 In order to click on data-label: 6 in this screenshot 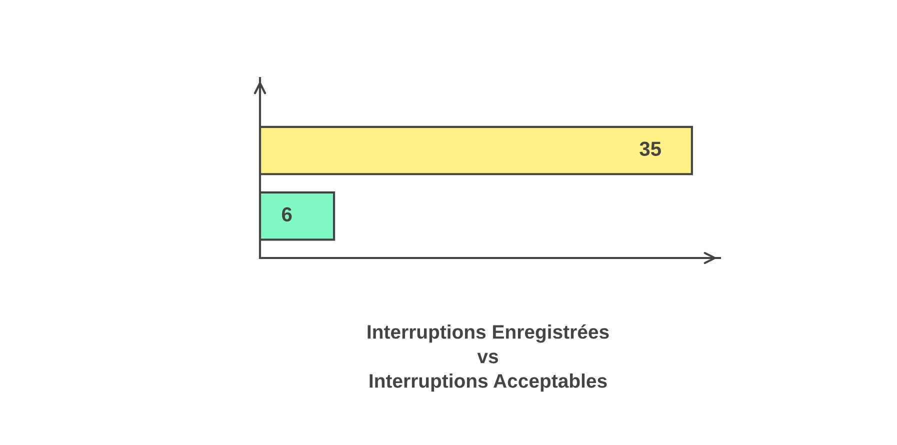, I will do `click(287, 214)`.